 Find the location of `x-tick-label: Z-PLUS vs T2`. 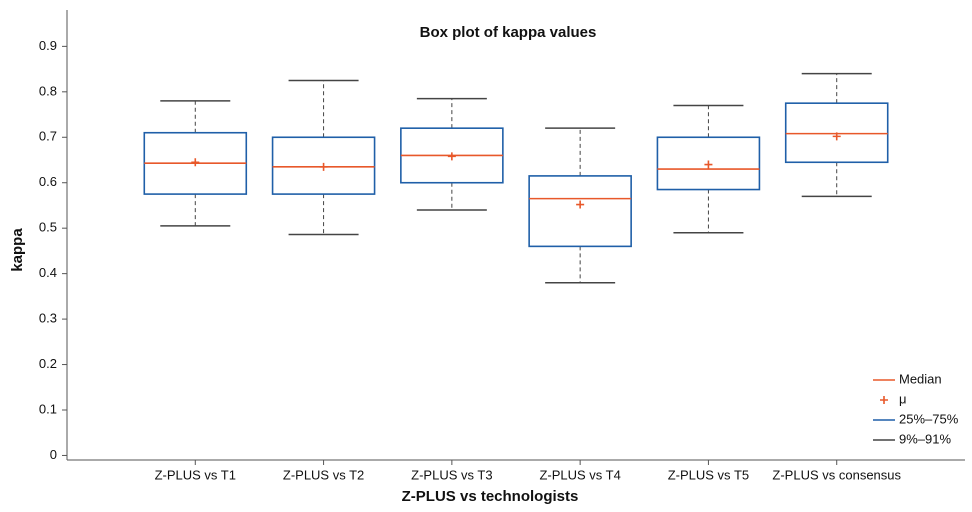

x-tick-label: Z-PLUS vs T2 is located at coordinates (323, 474).